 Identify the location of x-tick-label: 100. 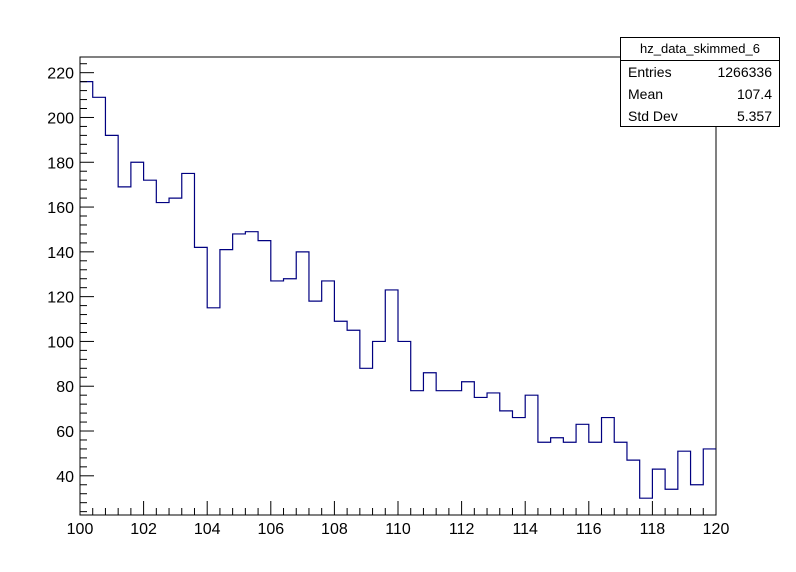
(80, 529).